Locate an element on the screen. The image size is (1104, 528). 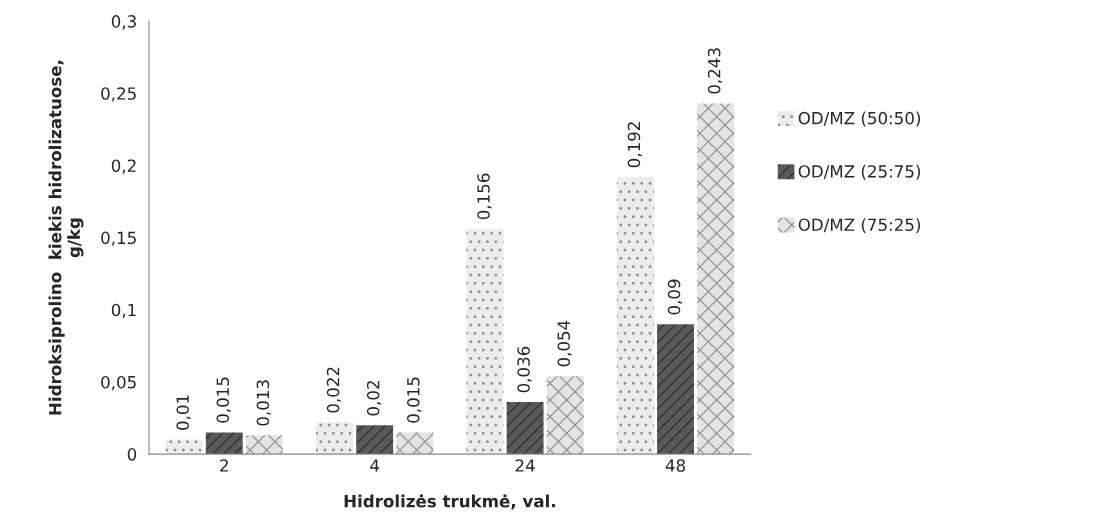
data-label: 0,022 is located at coordinates (334, 390).